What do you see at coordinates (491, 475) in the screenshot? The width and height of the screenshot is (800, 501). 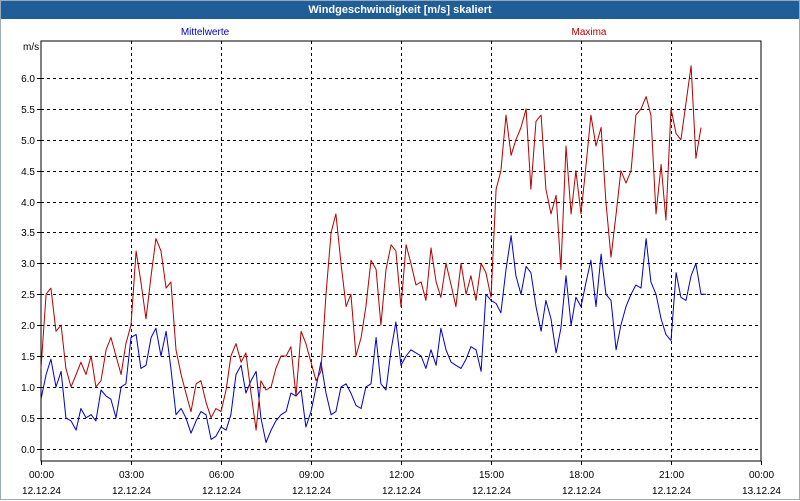 I see `x-tick-time-label: 15:00` at bounding box center [491, 475].